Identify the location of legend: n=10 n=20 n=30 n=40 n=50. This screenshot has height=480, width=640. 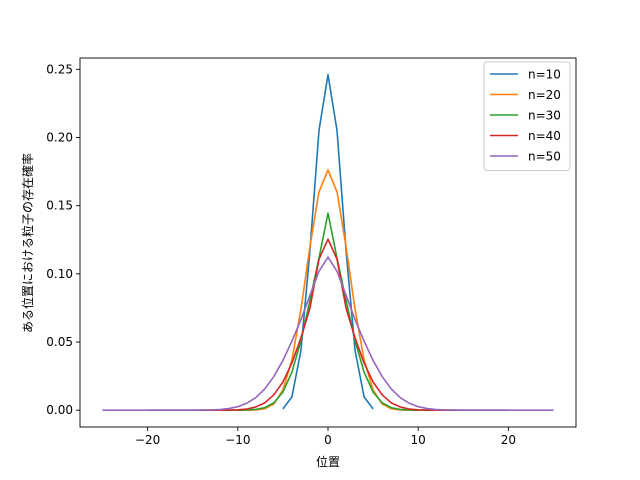
(527, 116).